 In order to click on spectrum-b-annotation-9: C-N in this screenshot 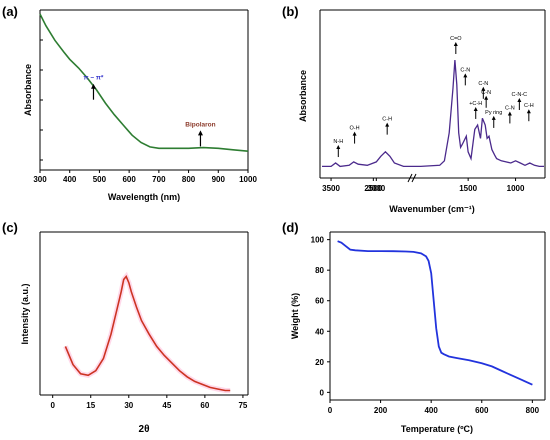, I will do `click(510, 108)`.